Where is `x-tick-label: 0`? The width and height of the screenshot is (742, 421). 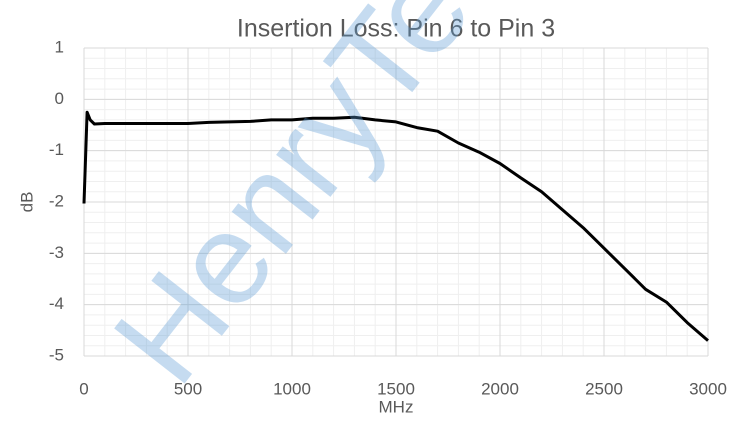 x-tick-label: 0 is located at coordinates (83, 388).